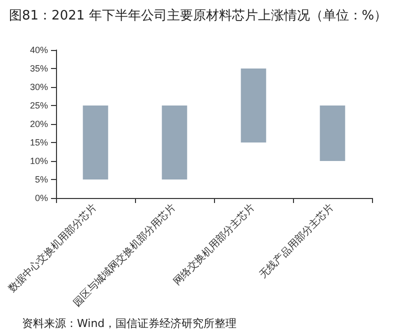 The height and width of the screenshot is (333, 402). I want to click on y-tick-label: 10%, so click(39, 161).